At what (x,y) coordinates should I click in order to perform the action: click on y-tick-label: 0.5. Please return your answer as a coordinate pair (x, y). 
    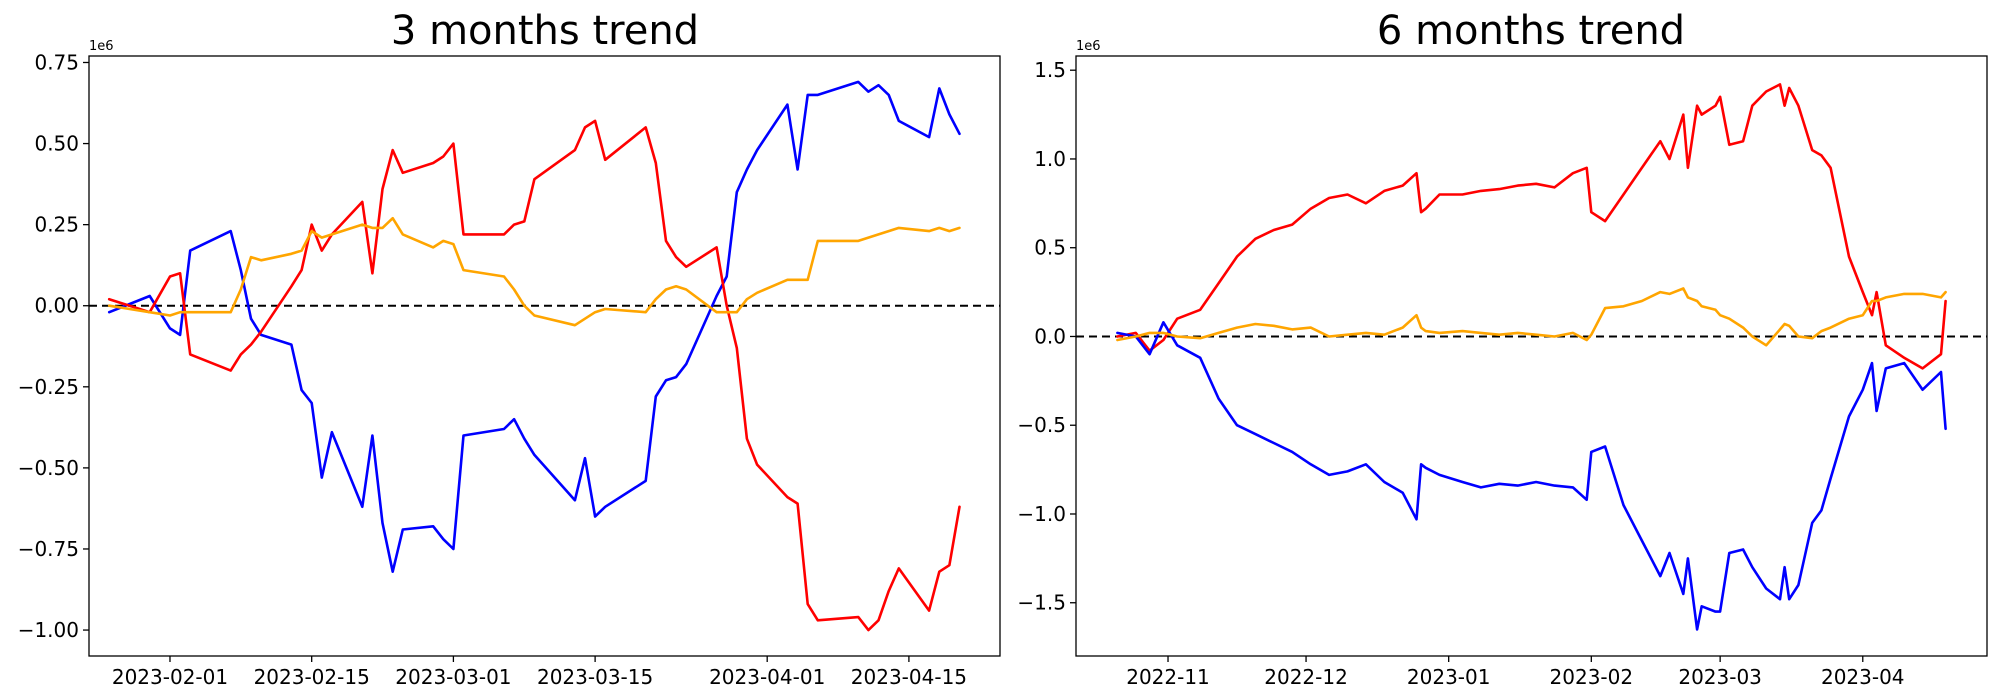
    Looking at the image, I should click on (1050, 248).